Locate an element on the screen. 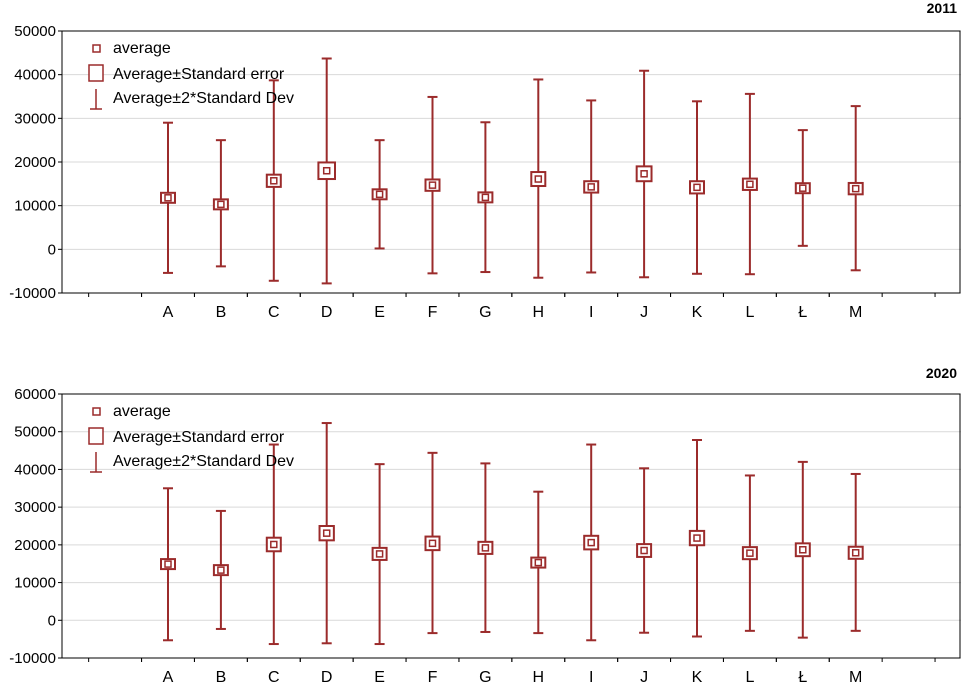  chart-title: 2011 is located at coordinates (942, 8).